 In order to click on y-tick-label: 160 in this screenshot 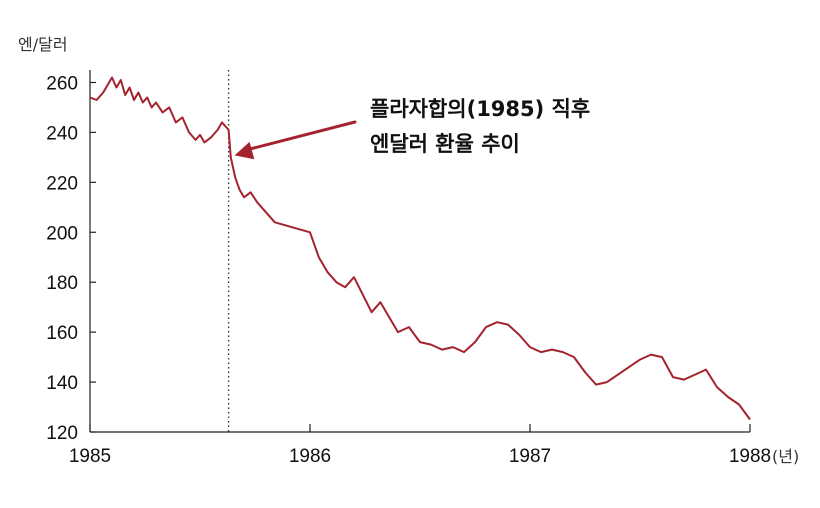, I will do `click(62, 333)`.